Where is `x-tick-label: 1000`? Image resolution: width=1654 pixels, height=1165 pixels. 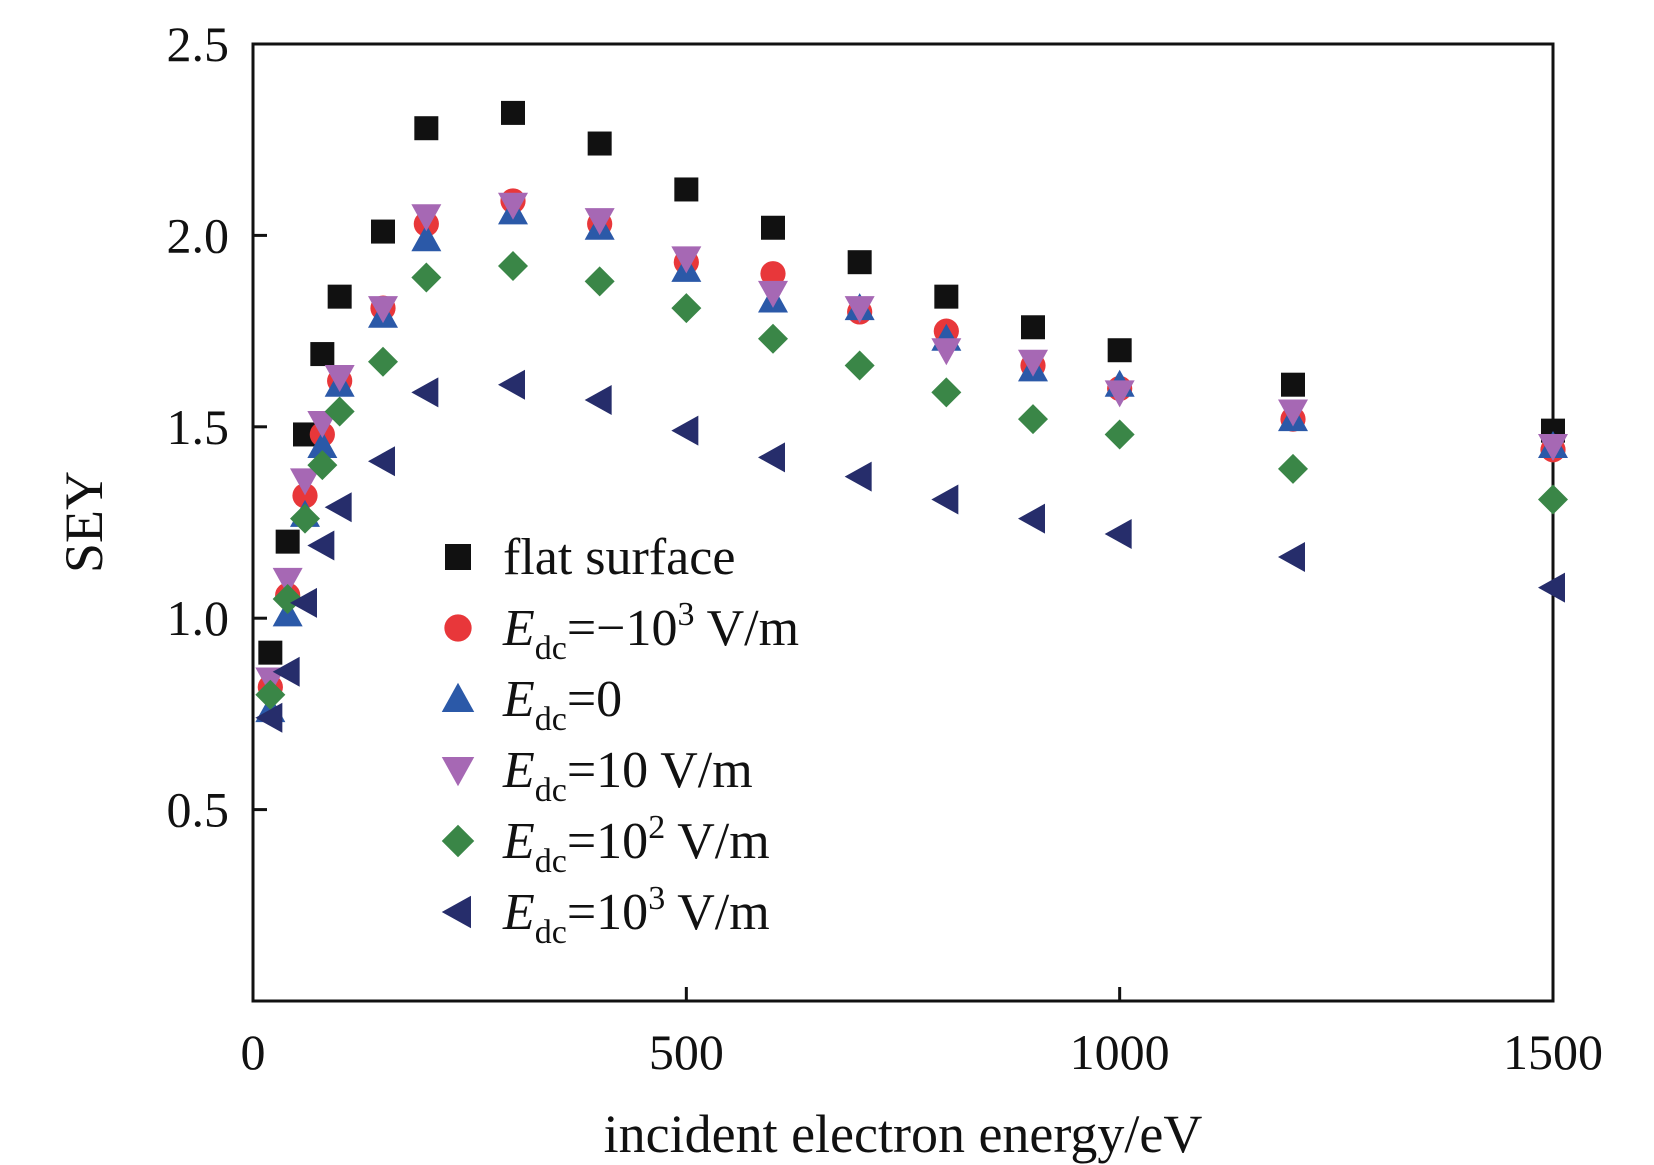 x-tick-label: 1000 is located at coordinates (1120, 1052).